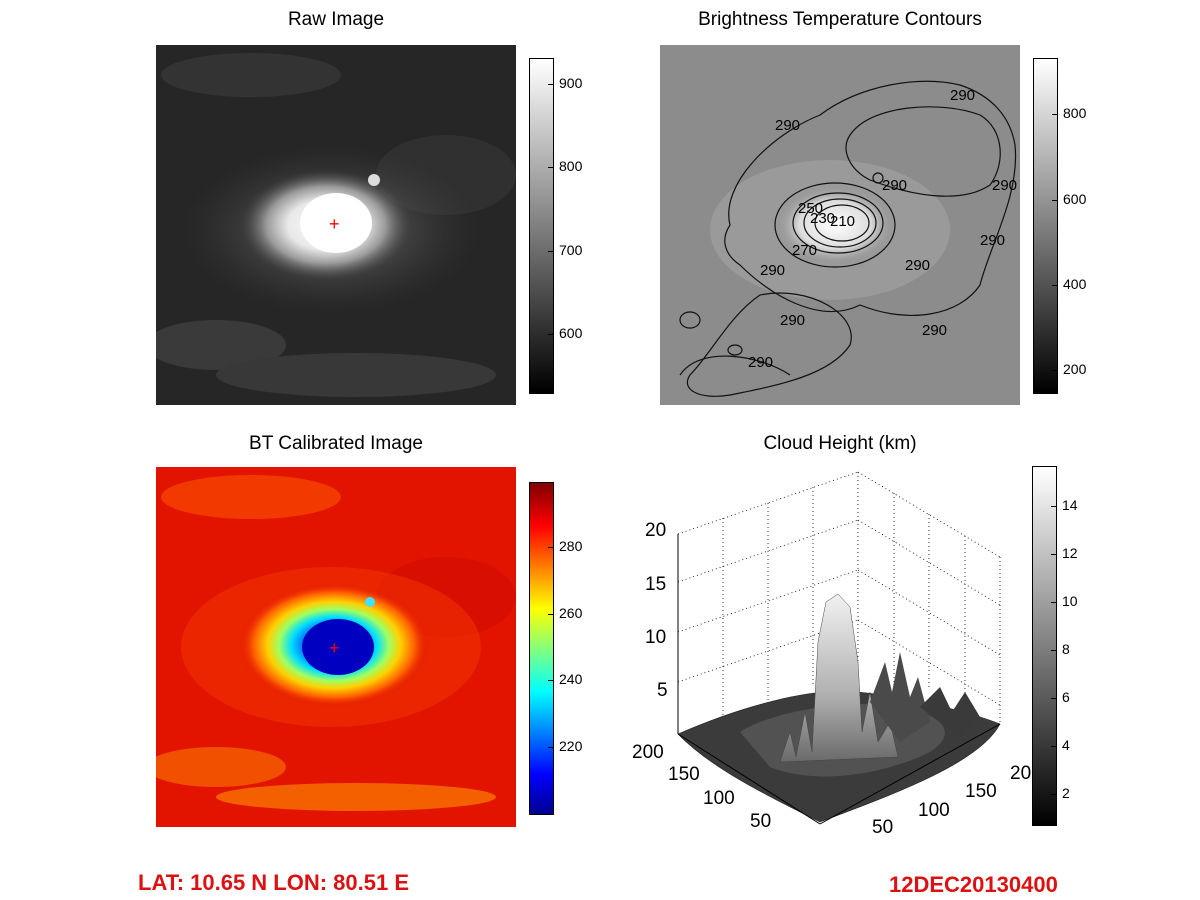 This screenshot has height=900, width=1200. What do you see at coordinates (1021, 773) in the screenshot?
I see `y-tick-label: 20` at bounding box center [1021, 773].